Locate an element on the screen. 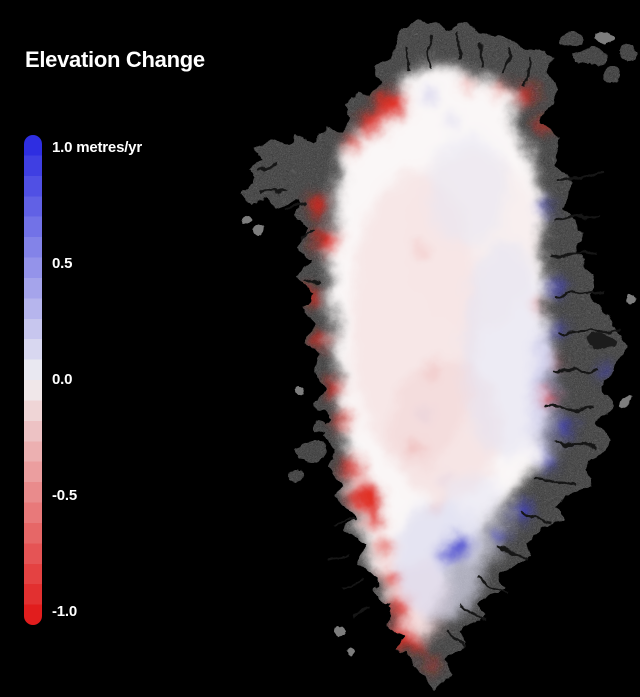 The width and height of the screenshot is (640, 697). colorbar-tick-neg05: -0.5 is located at coordinates (65, 495).